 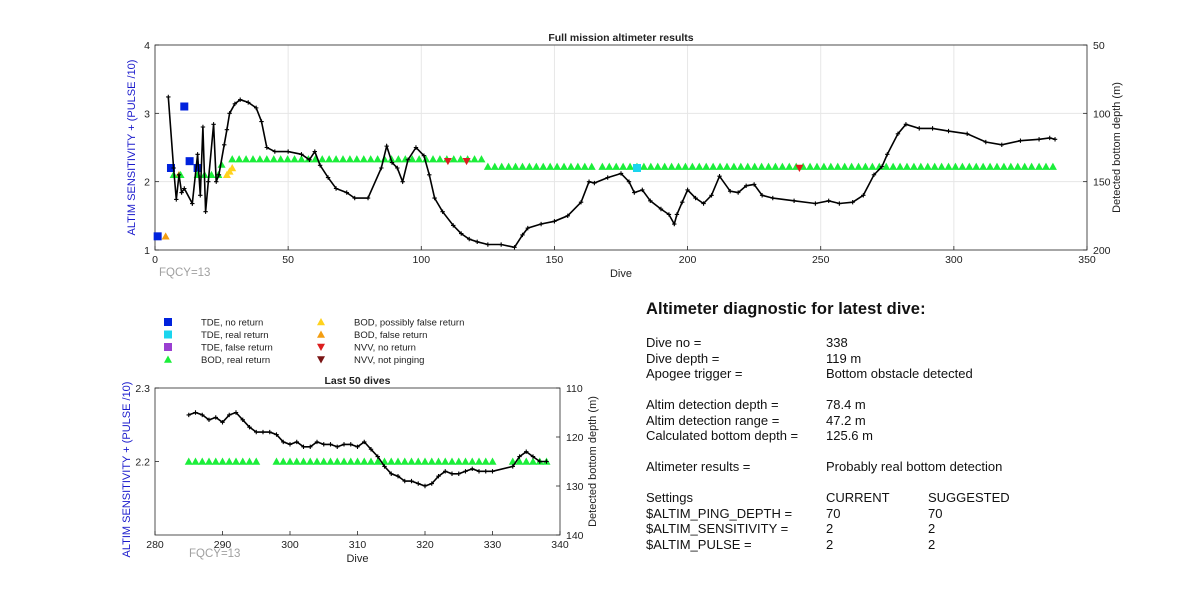 What do you see at coordinates (849, 435) in the screenshot?
I see `diag-value: 125.6 m` at bounding box center [849, 435].